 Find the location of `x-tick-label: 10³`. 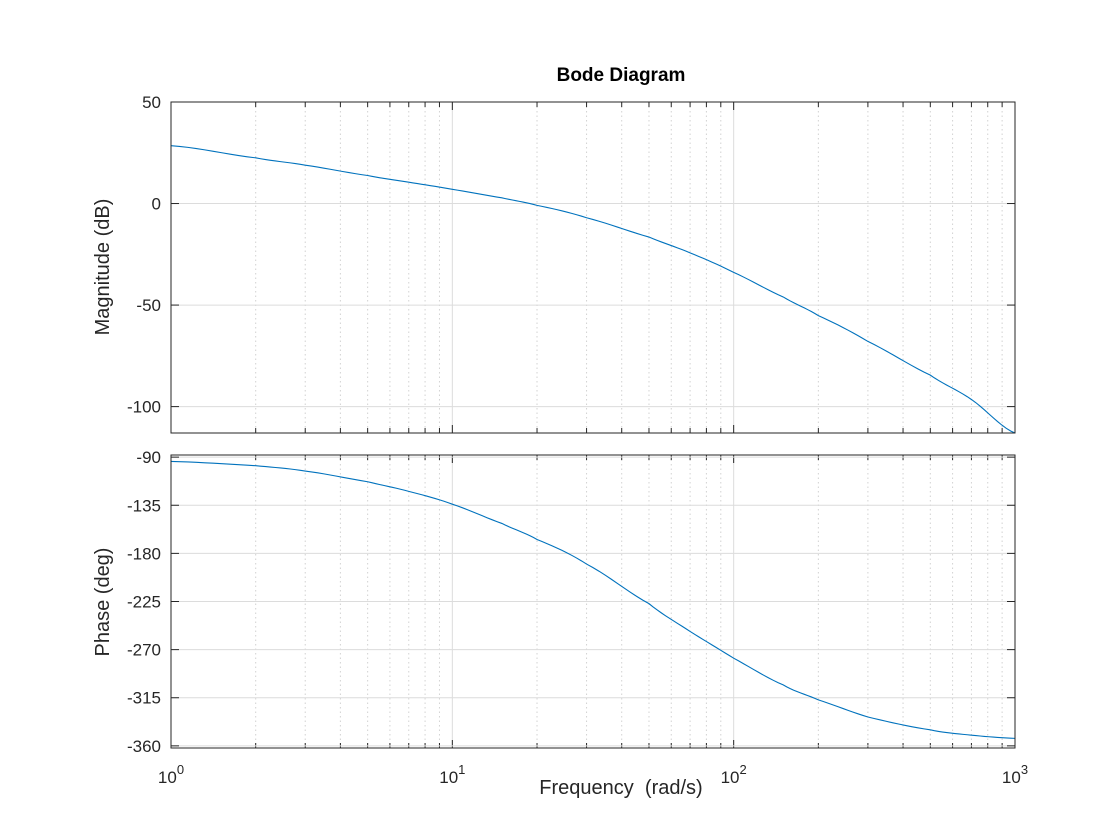

x-tick-label: 10³ is located at coordinates (1015, 774).